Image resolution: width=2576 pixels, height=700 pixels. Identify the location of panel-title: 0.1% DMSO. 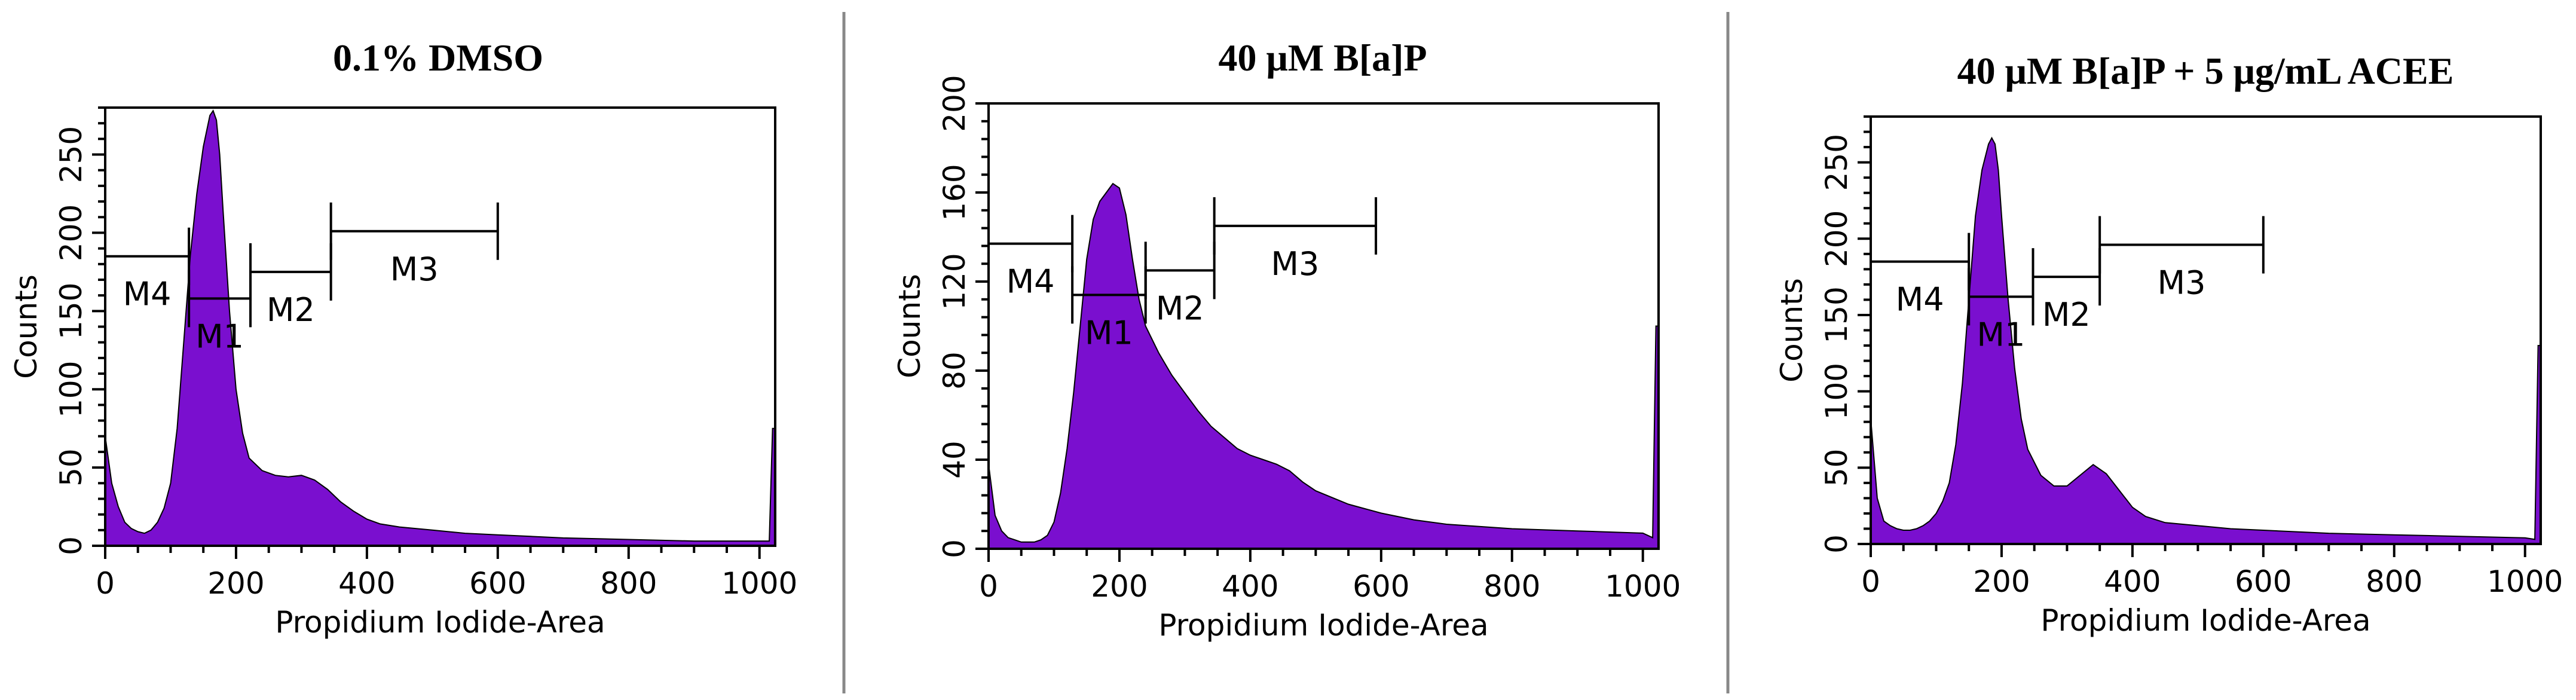
(438, 57).